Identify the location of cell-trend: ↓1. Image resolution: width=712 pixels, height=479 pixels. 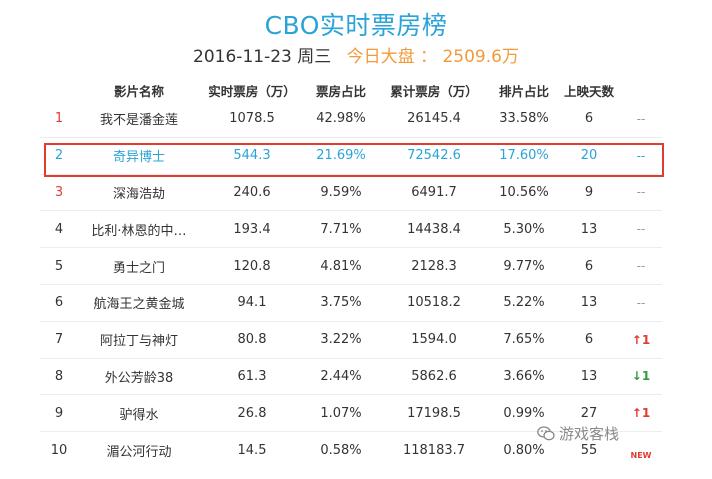
(641, 377).